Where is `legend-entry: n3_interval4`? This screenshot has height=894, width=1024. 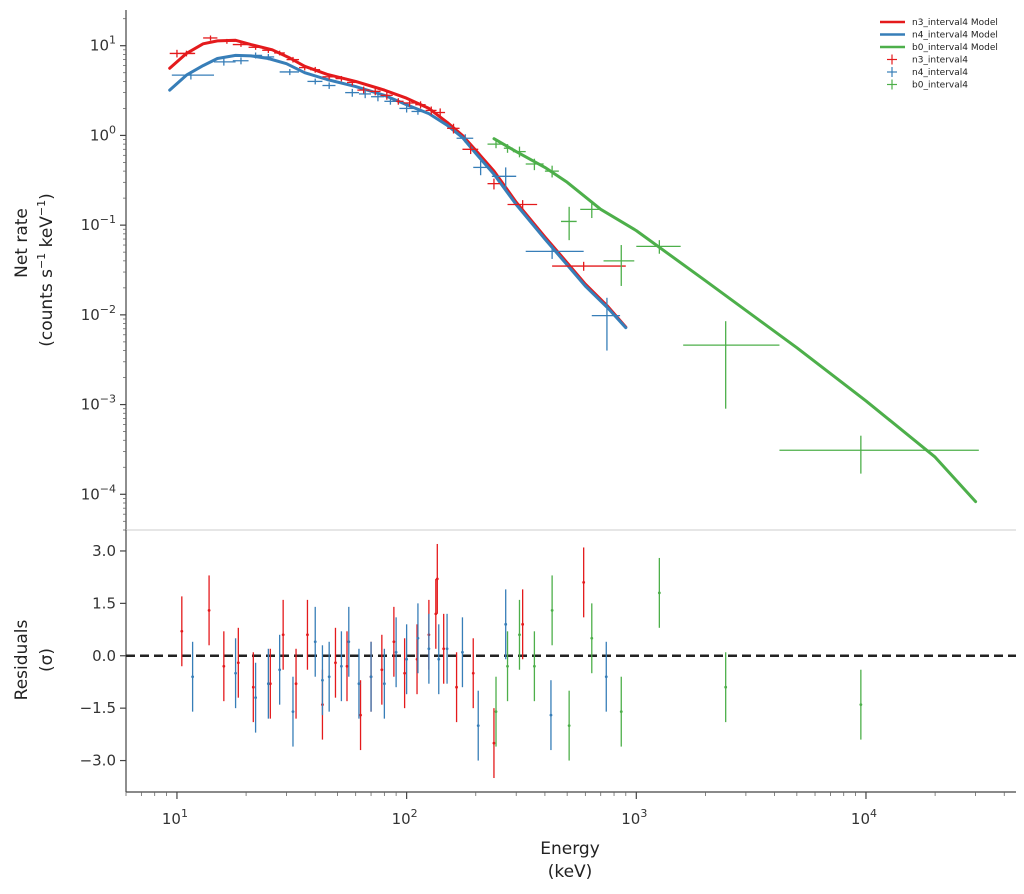 legend-entry: n3_interval4 is located at coordinates (927, 60).